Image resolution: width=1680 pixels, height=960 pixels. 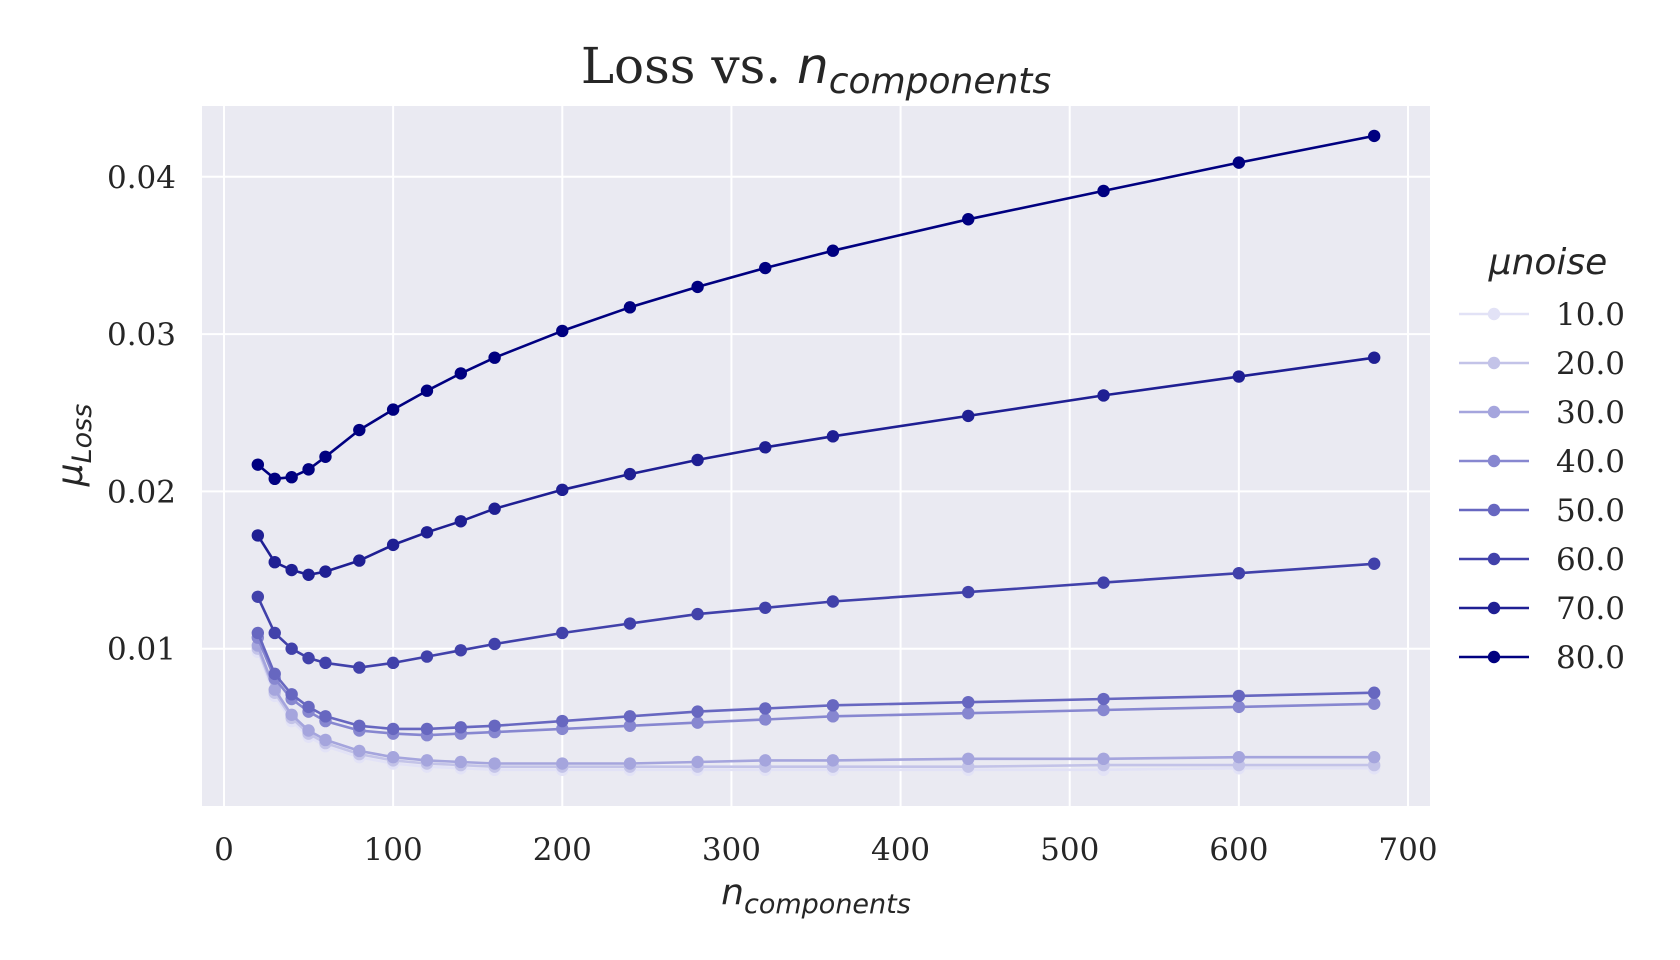 I want to click on legend-label: 10.0, so click(x=1590, y=315).